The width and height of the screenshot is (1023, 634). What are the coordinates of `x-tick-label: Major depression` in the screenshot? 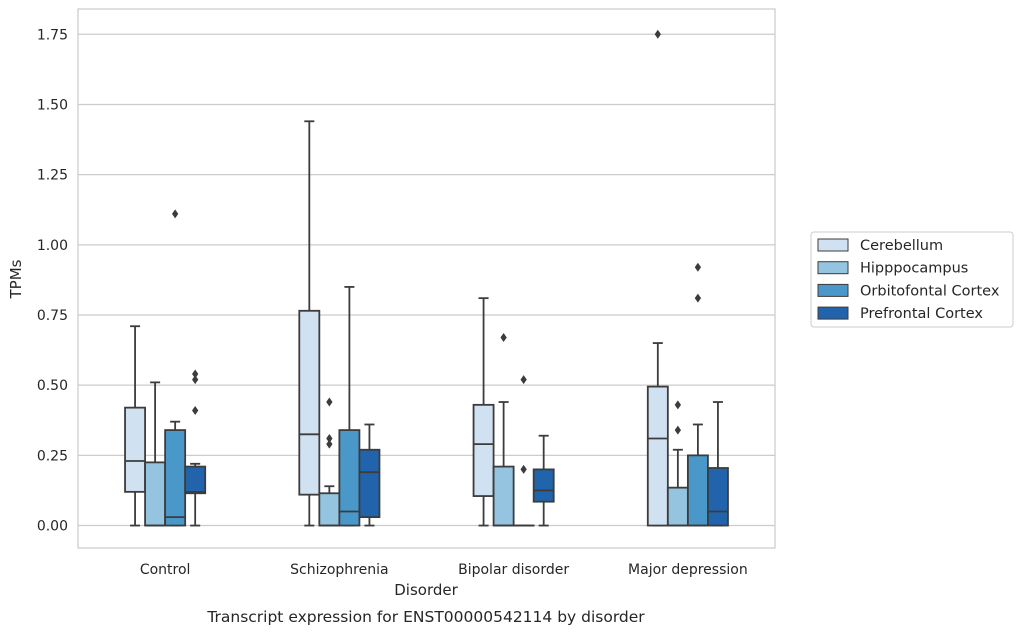 It's located at (688, 570).